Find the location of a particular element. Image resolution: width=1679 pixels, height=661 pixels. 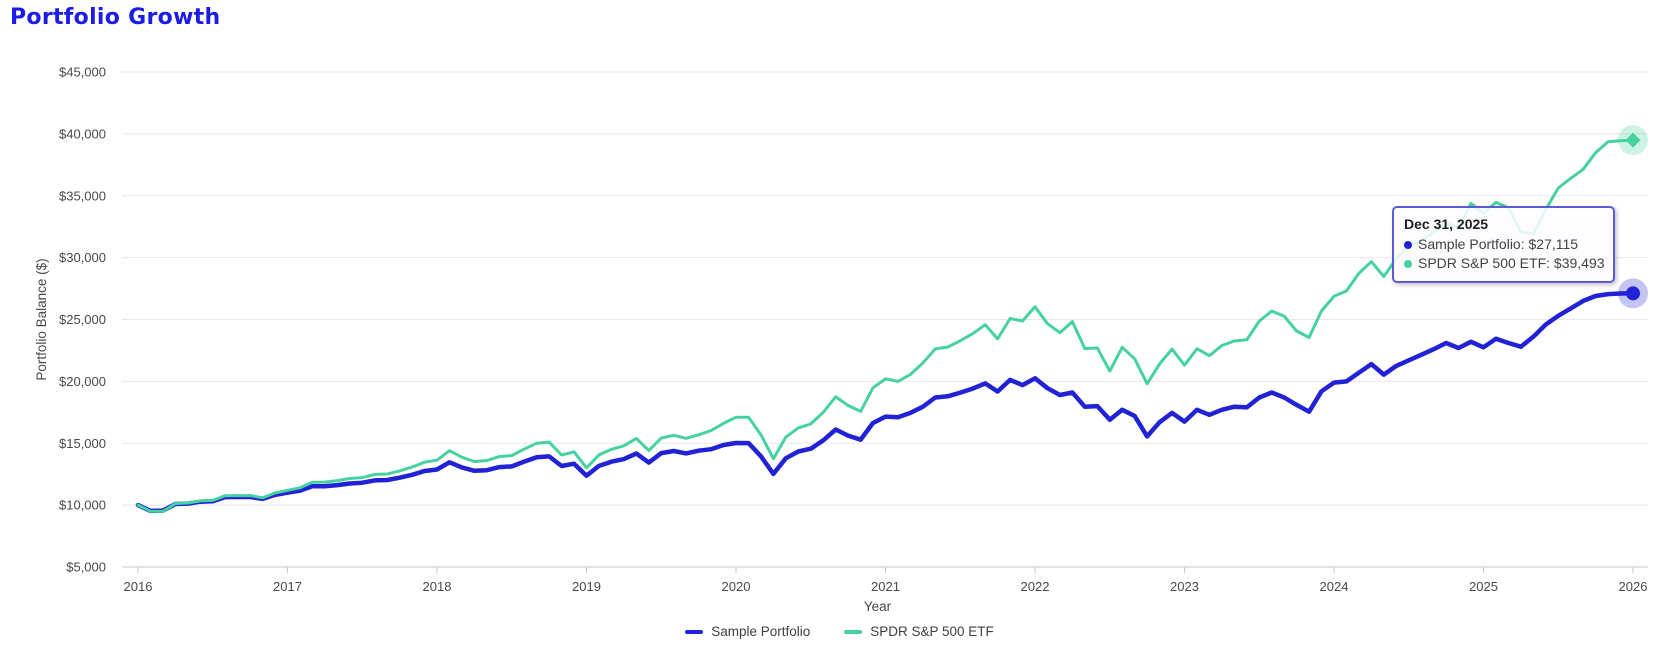

y-axis-tick-label: $30,000 is located at coordinates (82, 257).